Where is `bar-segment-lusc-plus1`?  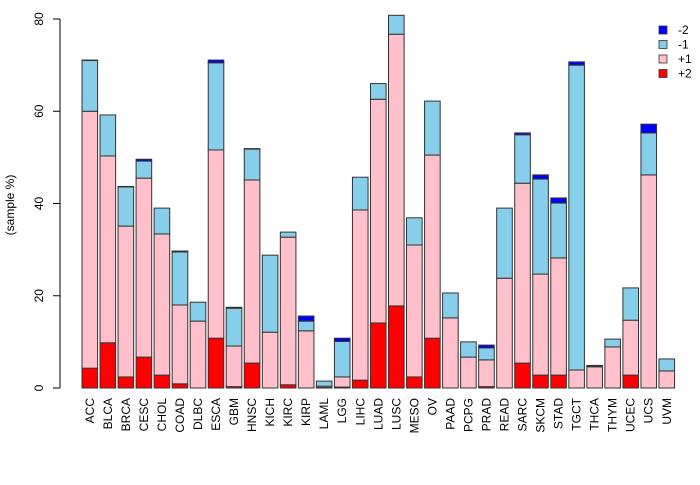
bar-segment-lusc-plus1 is located at coordinates (397, 170).